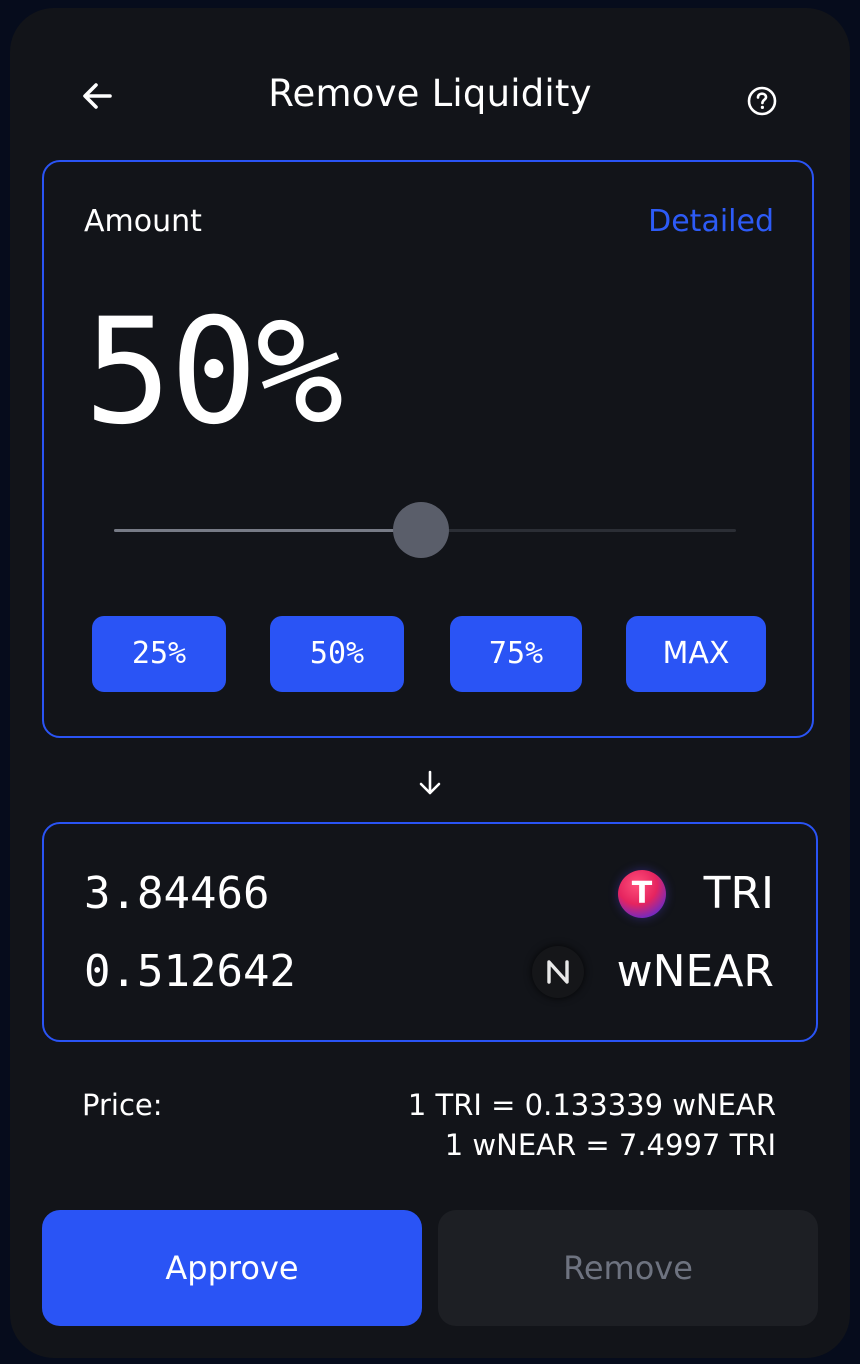  I want to click on tri-token-icon: T, so click(642, 894).